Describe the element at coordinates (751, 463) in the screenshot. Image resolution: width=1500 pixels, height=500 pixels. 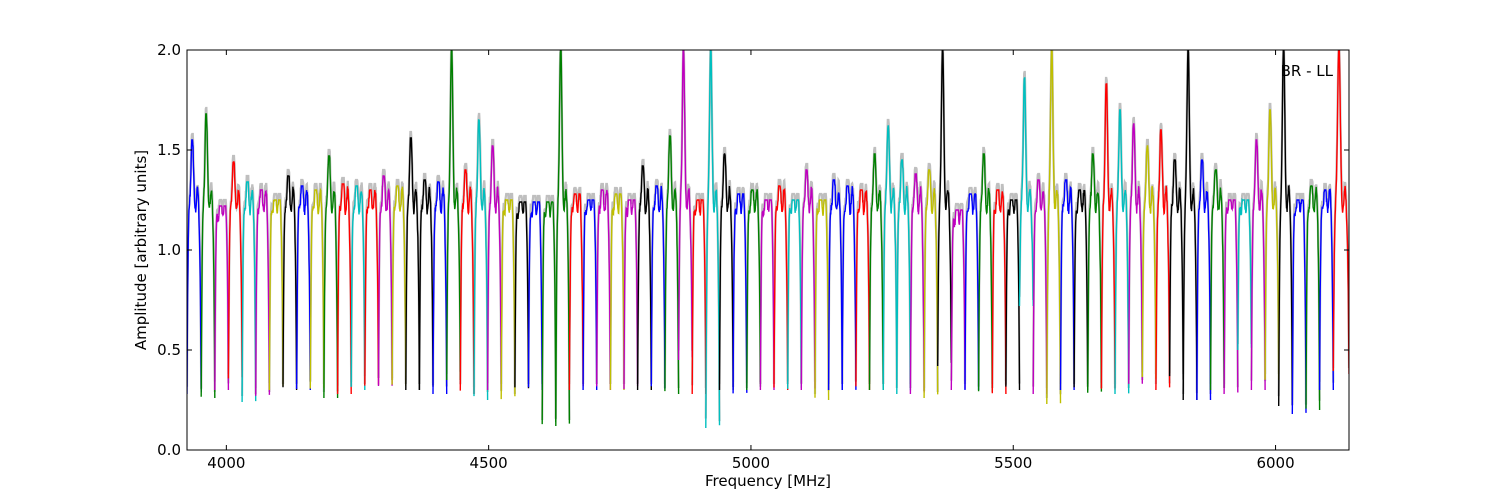
I see `x-tick-label-2: 5000` at that location.